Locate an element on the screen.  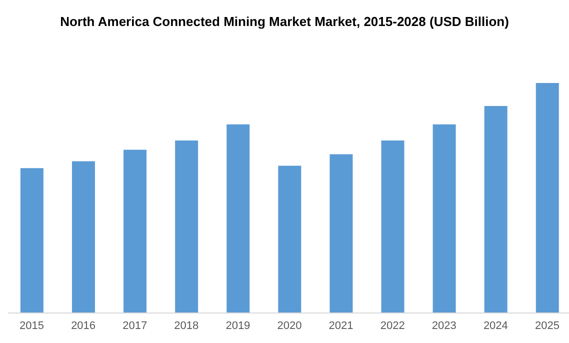
x-tick-label: 2017 is located at coordinates (135, 326).